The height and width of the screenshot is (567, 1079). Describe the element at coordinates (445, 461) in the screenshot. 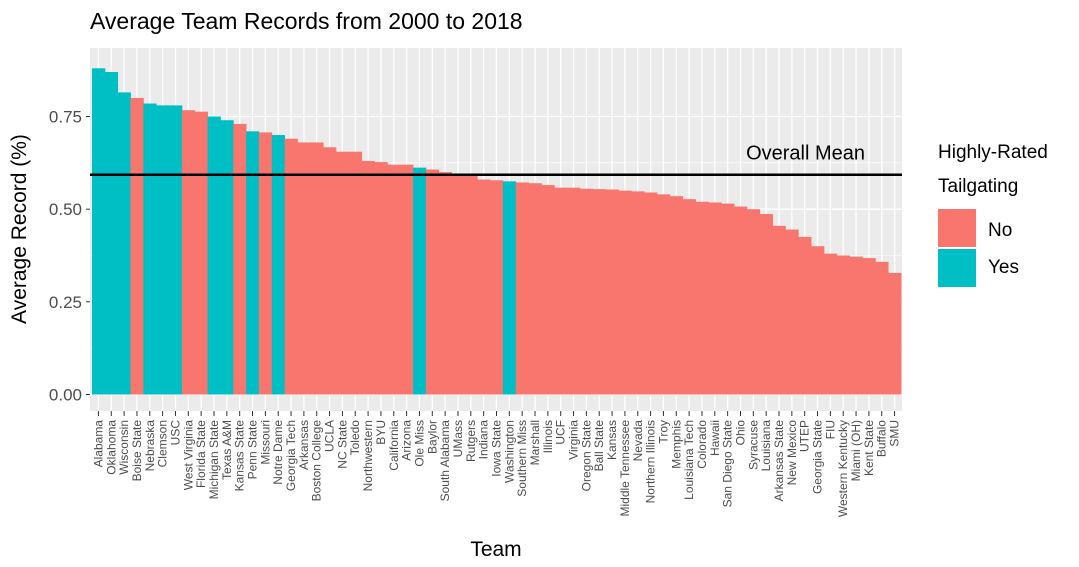

I see `x-tick-label: South Alabama` at that location.